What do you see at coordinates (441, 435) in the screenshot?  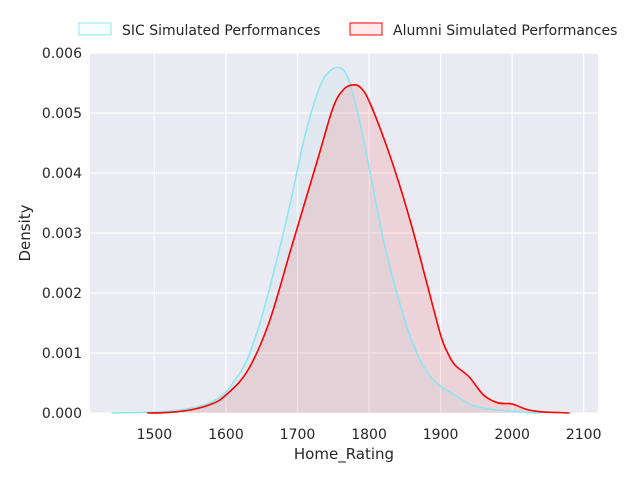 I see `x-tick-label: 1900` at bounding box center [441, 435].